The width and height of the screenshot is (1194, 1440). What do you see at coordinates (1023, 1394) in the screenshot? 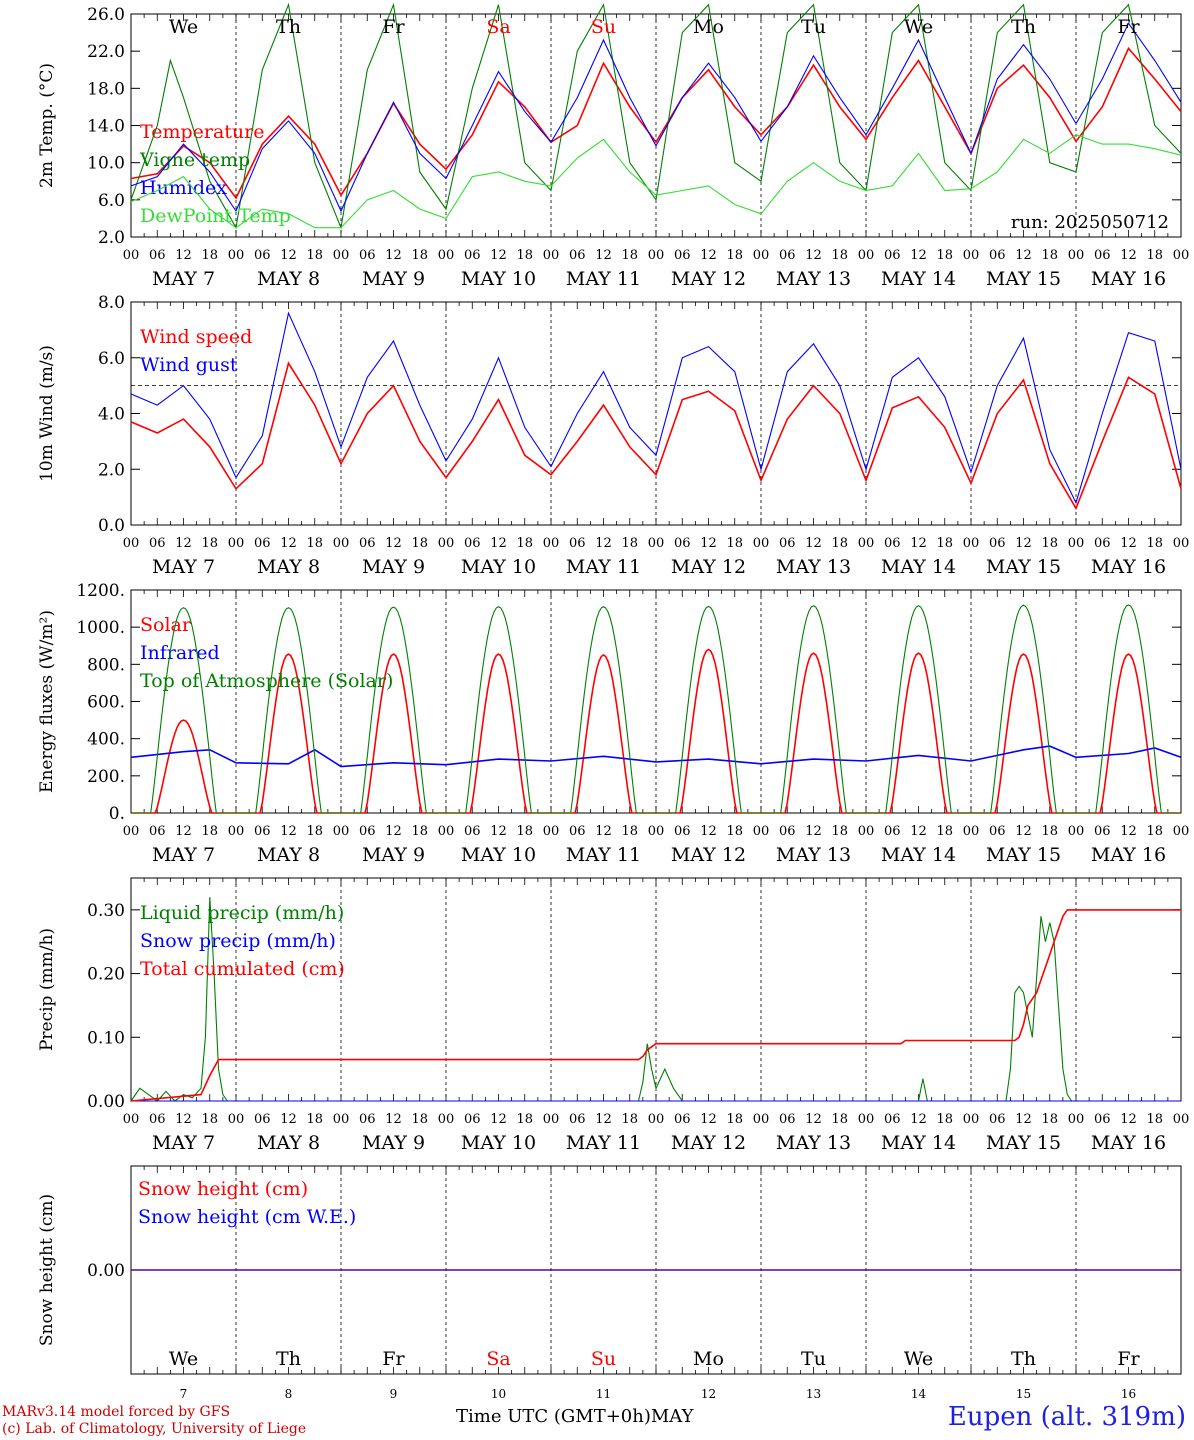
I see `day-number-label: 15` at bounding box center [1023, 1394].